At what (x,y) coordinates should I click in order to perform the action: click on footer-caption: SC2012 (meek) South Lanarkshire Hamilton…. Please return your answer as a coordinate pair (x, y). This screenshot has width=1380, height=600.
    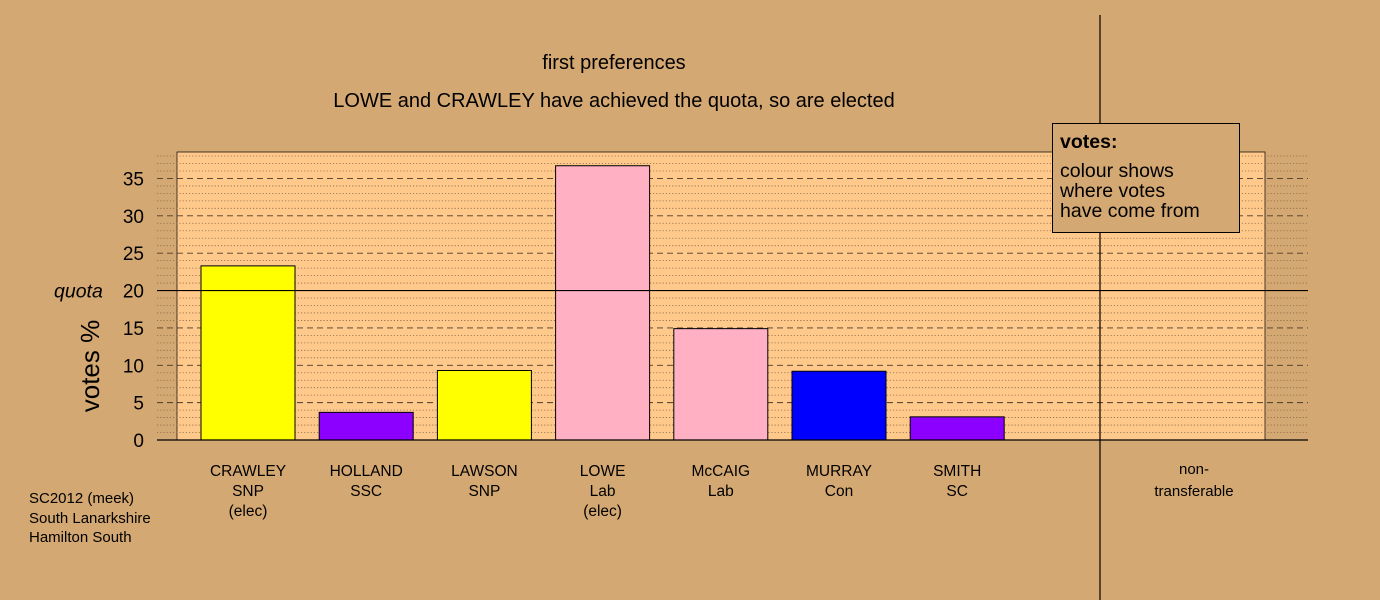
    Looking at the image, I should click on (90, 518).